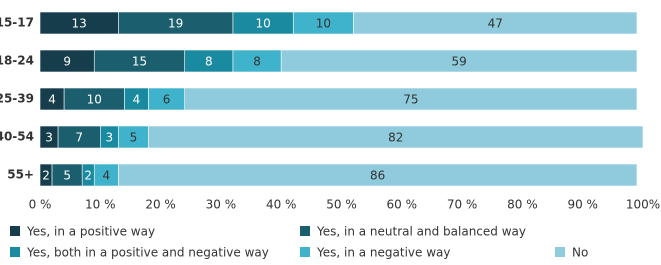  I want to click on x-tick-label: 30 %, so click(221, 205).